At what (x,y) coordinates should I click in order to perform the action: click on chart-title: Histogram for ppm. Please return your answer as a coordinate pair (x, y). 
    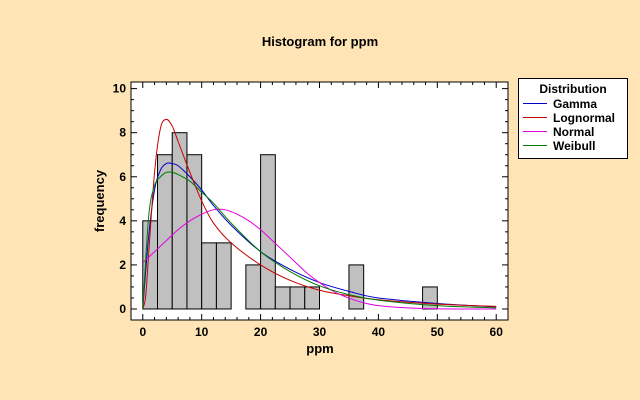
    Looking at the image, I should click on (320, 41).